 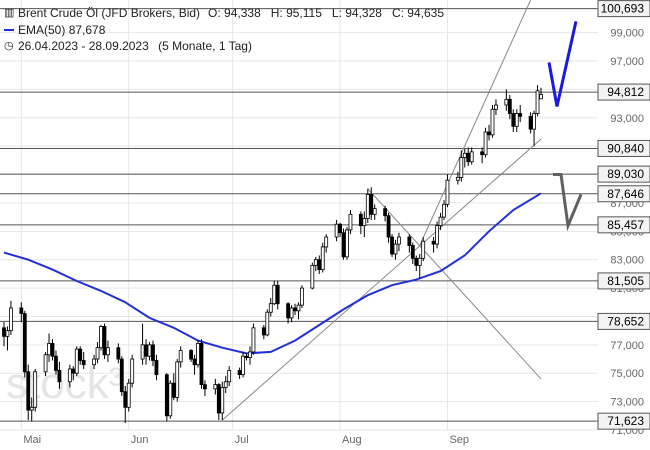 I want to click on level-label: 78,652, so click(x=625, y=321).